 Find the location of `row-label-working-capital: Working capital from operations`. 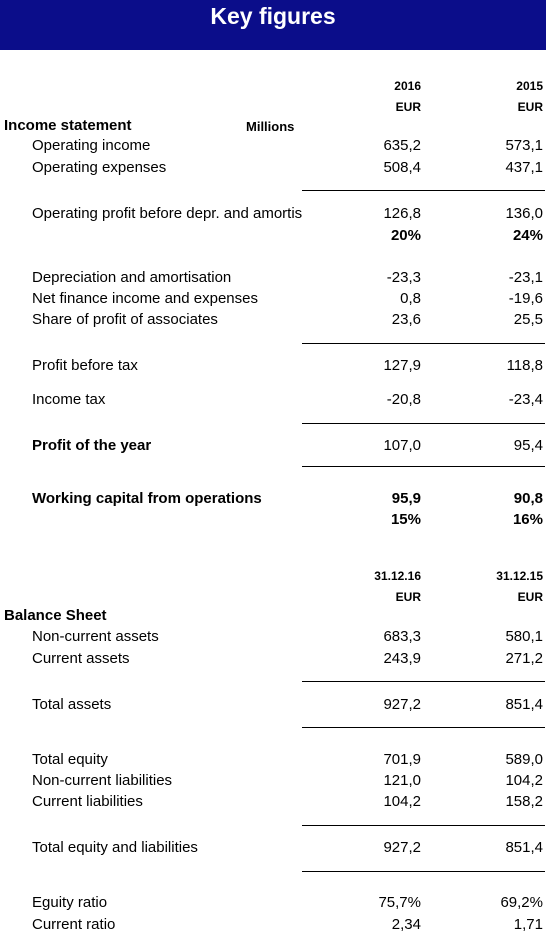

row-label-working-capital: Working capital from operations is located at coordinates (147, 498).